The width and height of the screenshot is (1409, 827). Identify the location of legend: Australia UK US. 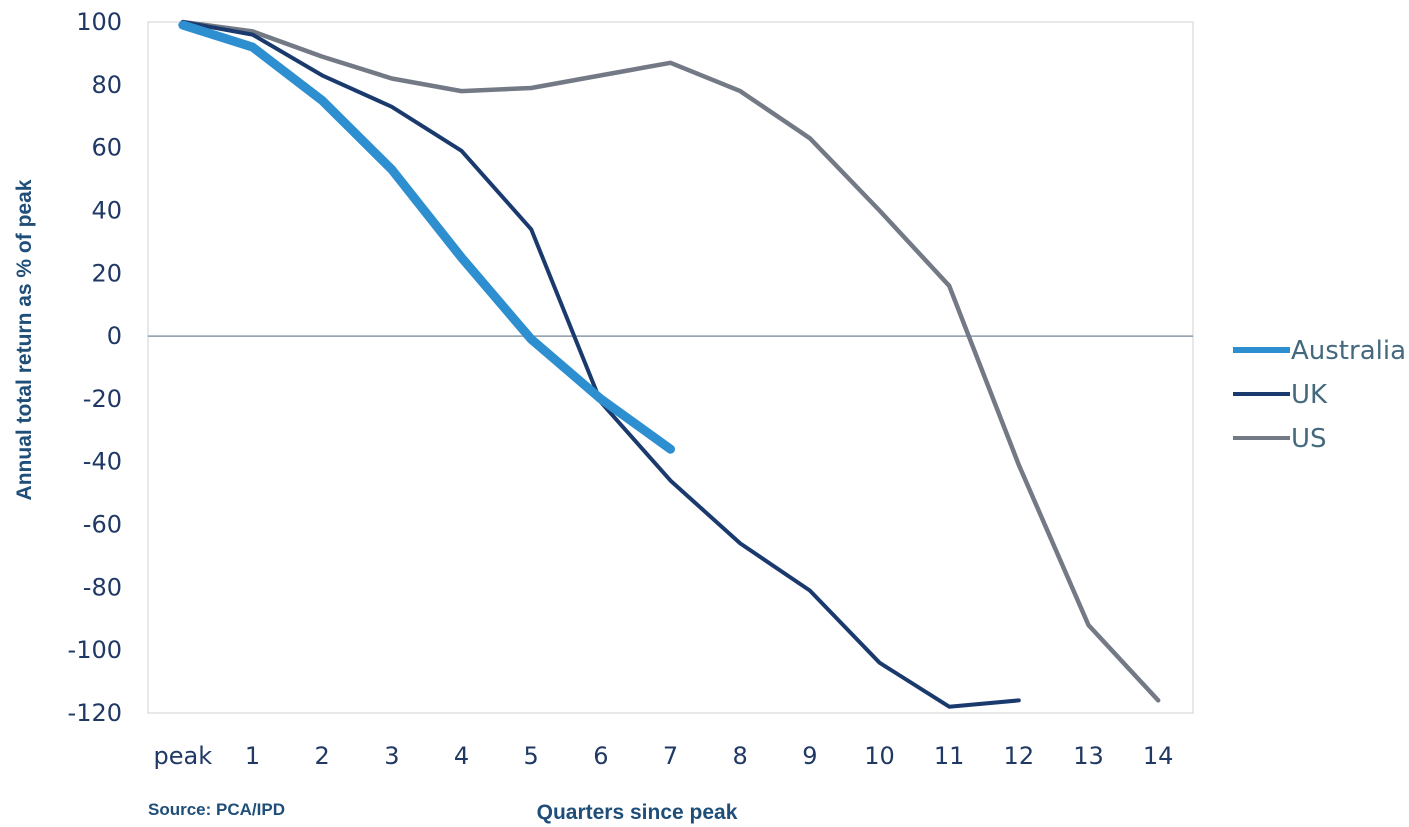
(1319, 395).